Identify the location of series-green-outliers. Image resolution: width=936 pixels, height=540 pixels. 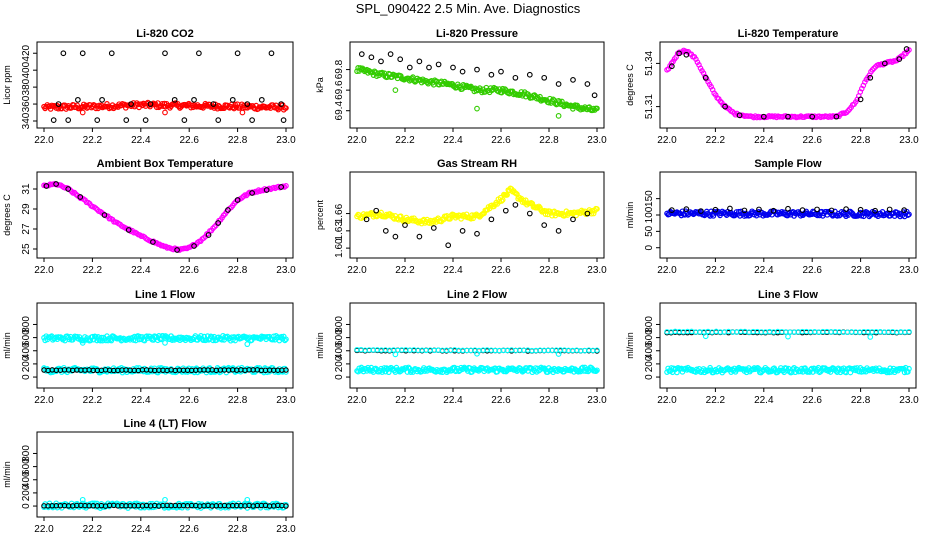
(477, 103).